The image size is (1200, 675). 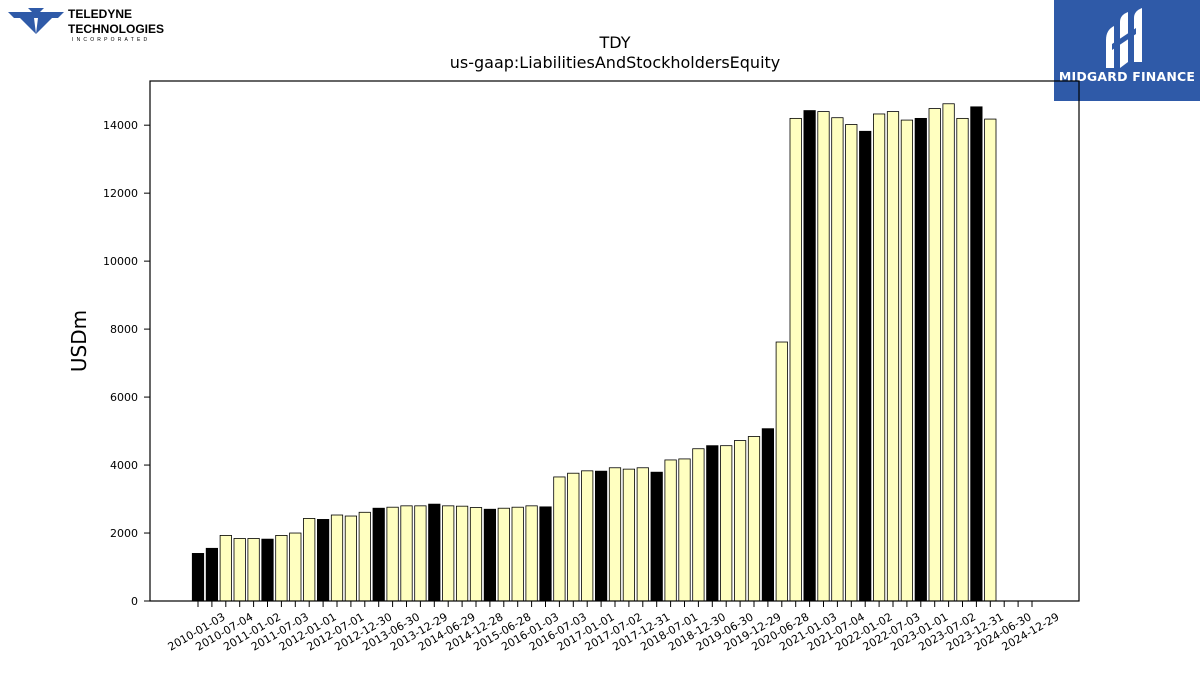 What do you see at coordinates (1124, 38) in the screenshot?
I see `midgard-logo-mark-icon` at bounding box center [1124, 38].